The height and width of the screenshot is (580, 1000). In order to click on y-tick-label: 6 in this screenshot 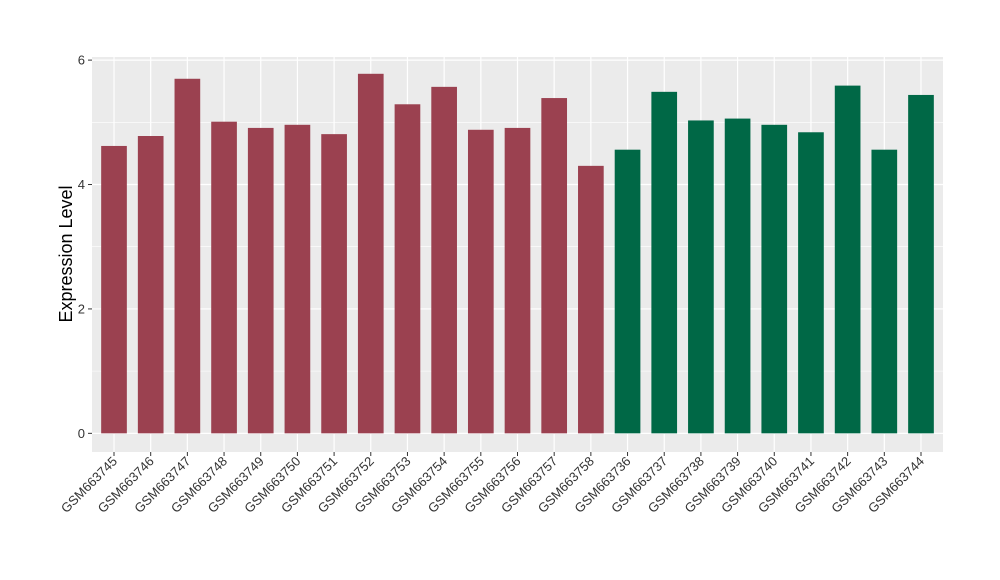, I will do `click(81, 60)`.